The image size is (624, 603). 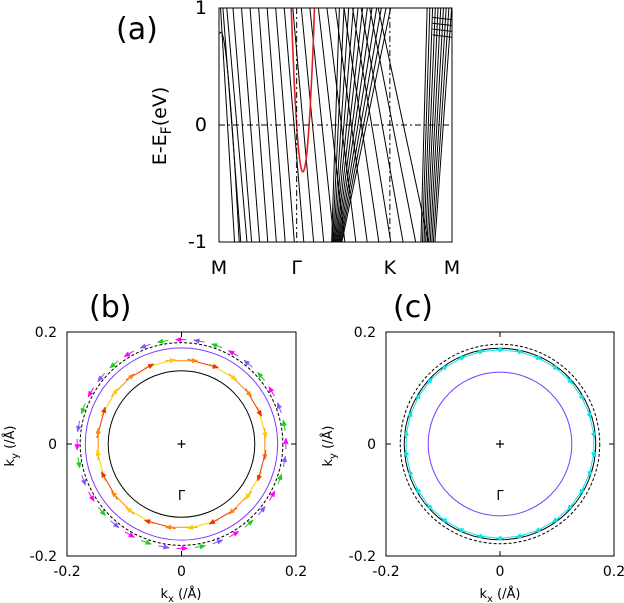 I want to click on x-axis-label-c-unit: (/Å), so click(x=507, y=594).